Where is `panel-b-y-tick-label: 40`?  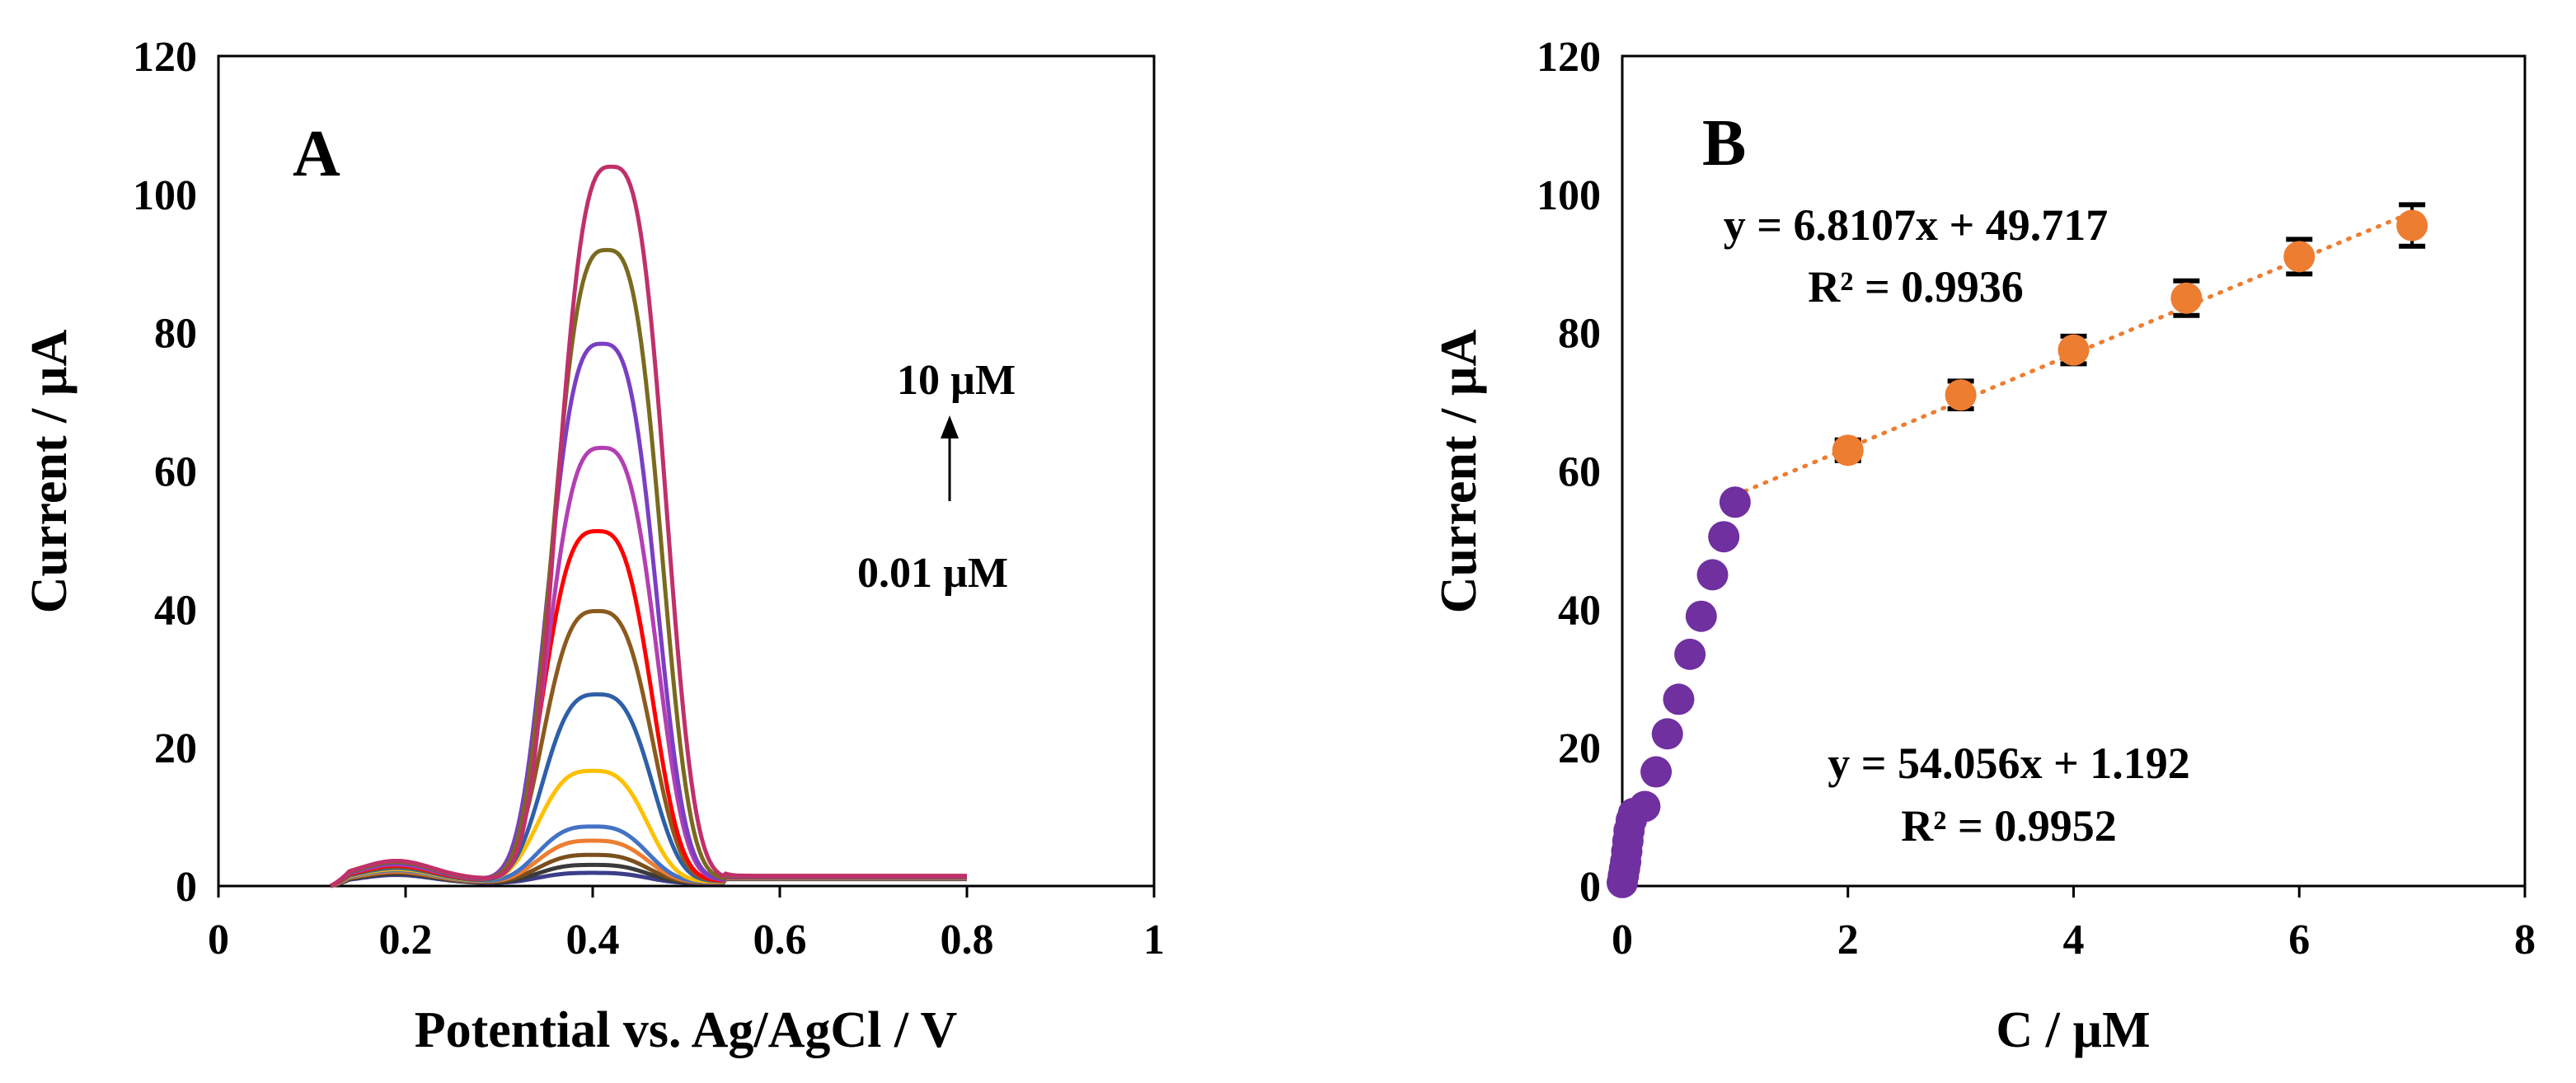
panel-b-y-tick-label: 40 is located at coordinates (1580, 610).